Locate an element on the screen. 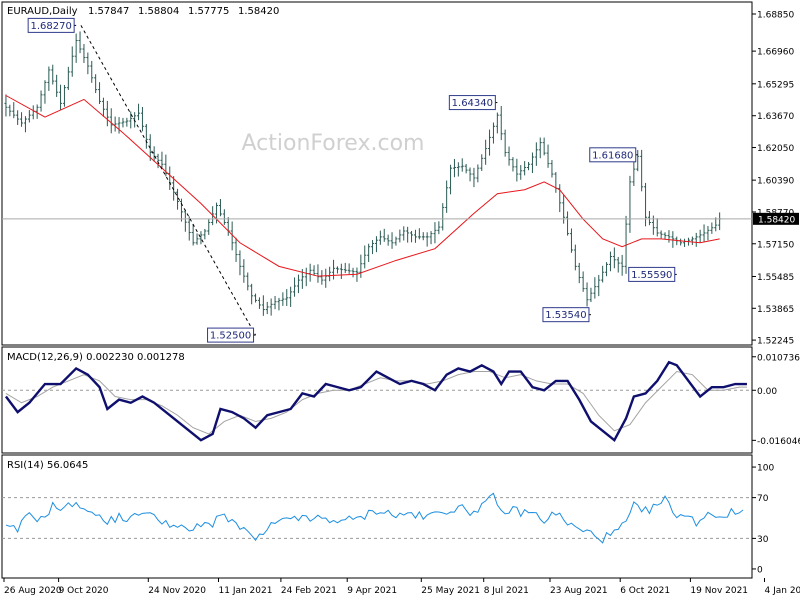 Image resolution: width=800 pixels, height=604 pixels. x-tick-label: 24 Nov 2020 is located at coordinates (177, 591).